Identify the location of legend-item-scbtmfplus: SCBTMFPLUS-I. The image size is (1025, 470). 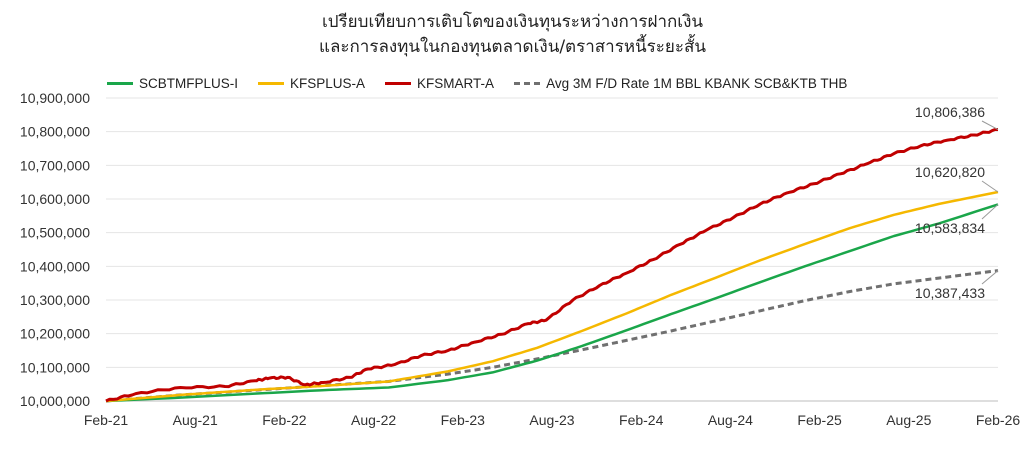
(172, 83).